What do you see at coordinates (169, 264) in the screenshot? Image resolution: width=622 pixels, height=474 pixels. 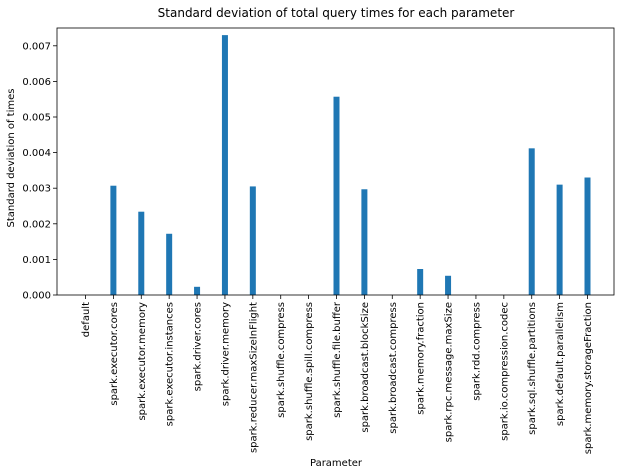 I see `bar-spark-executor-instances` at bounding box center [169, 264].